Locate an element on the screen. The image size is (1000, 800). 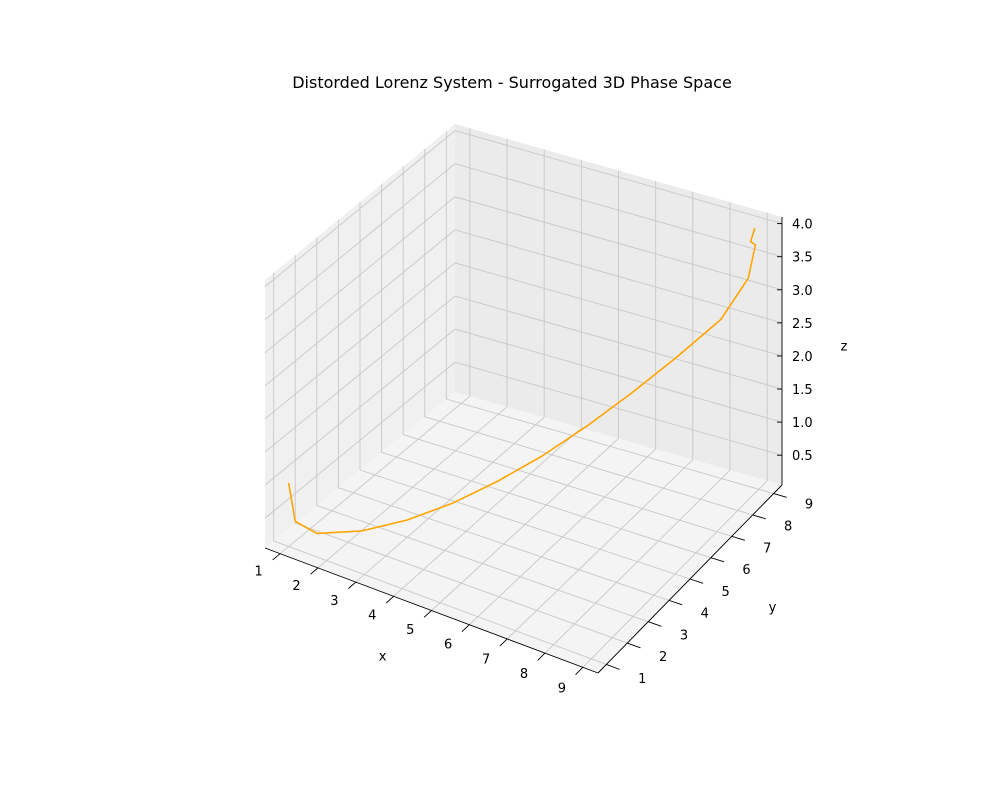
y-tick-label: 1 is located at coordinates (642, 679).